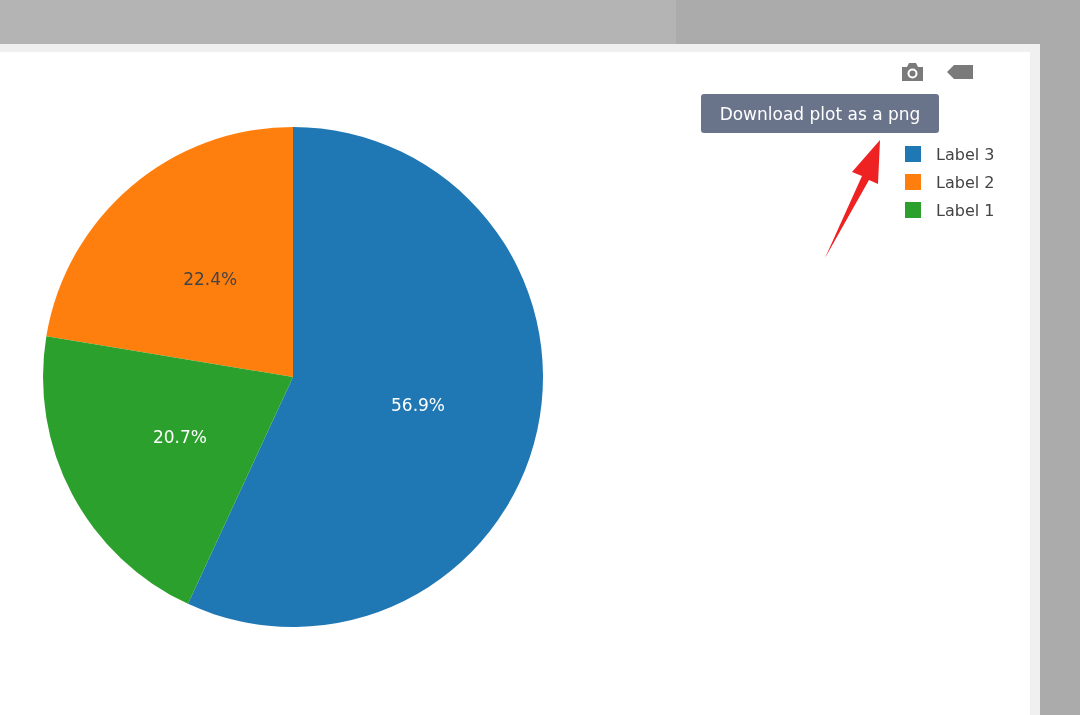 Image resolution: width=1080 pixels, height=715 pixels. I want to click on legend-label: Label 3, so click(965, 154).